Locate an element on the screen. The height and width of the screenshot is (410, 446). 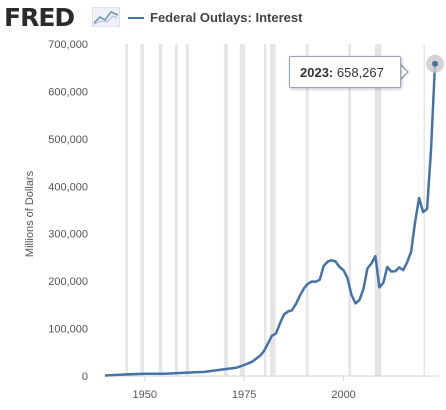
legend: Federal Outlays: Interest is located at coordinates (215, 17).